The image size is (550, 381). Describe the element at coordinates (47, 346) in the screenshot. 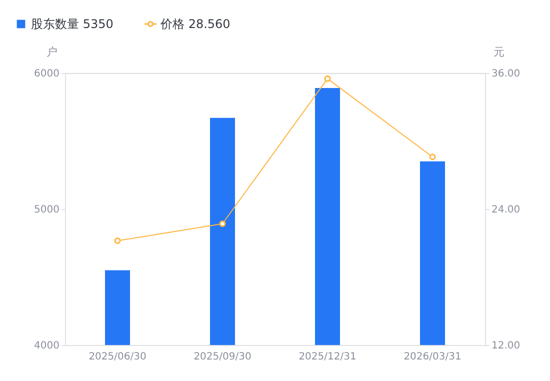

I see `y-tick-label: 4000` at that location.